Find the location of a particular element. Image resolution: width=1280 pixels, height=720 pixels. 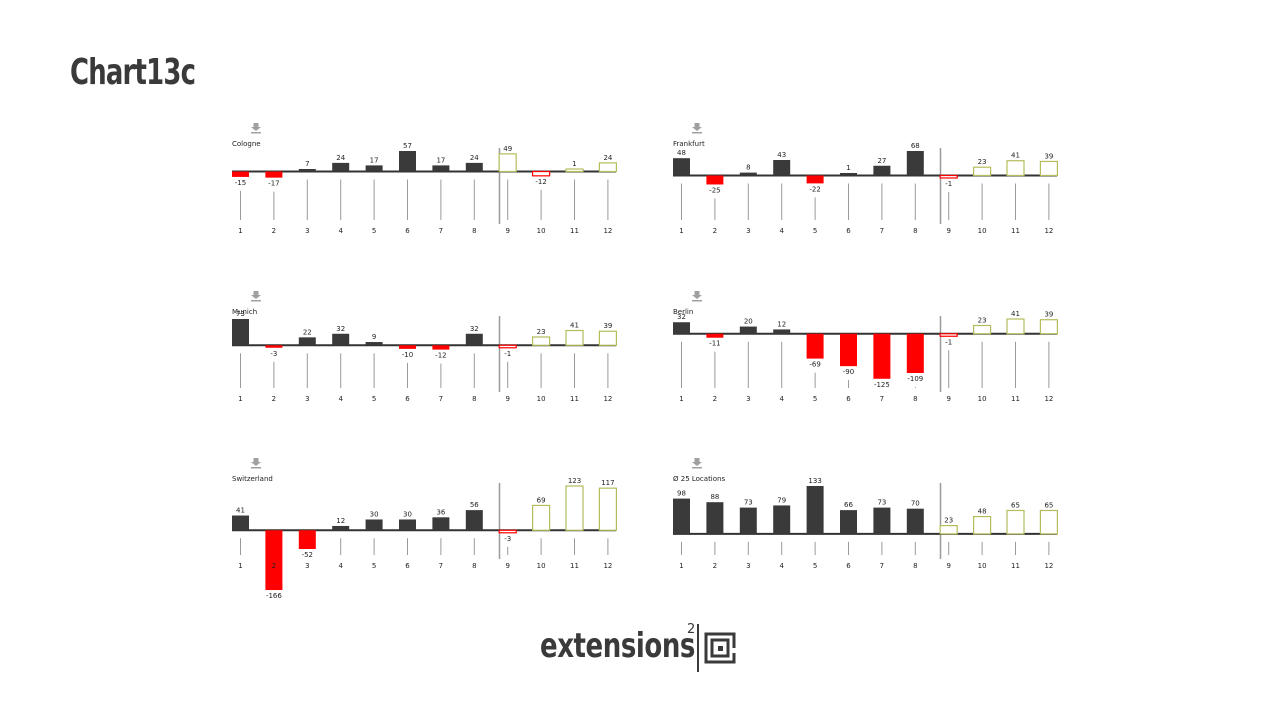

data-label: -1 is located at coordinates (948, 342).